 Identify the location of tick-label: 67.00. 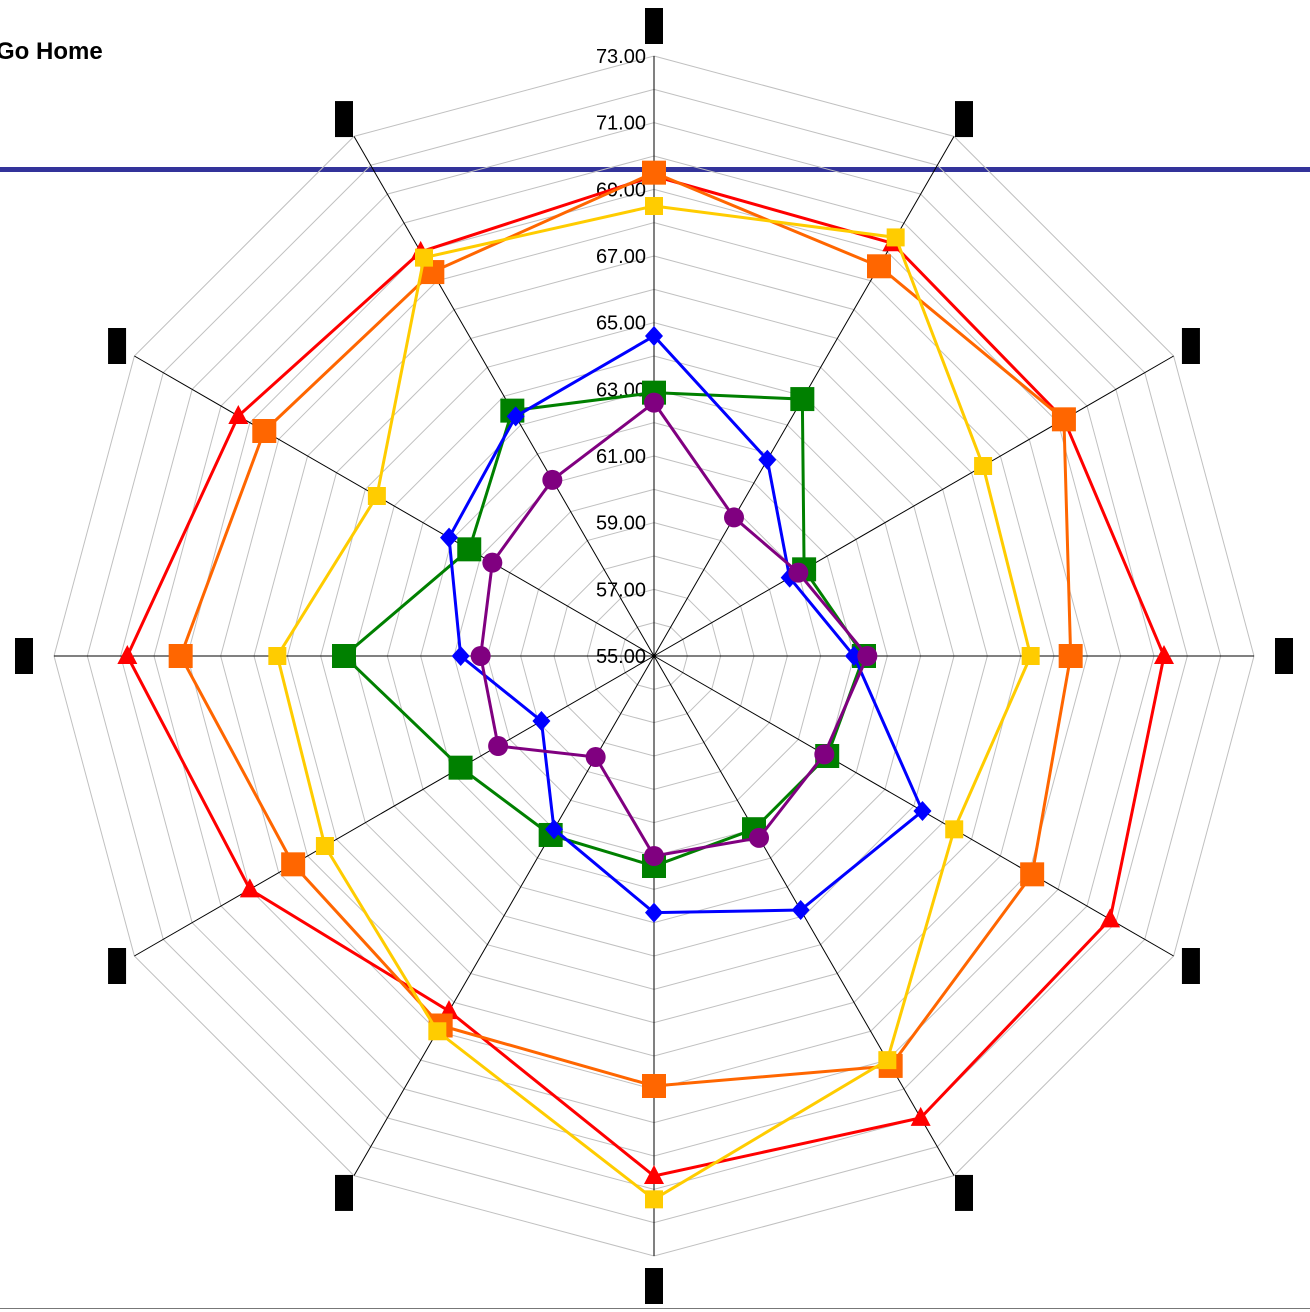
(621, 257).